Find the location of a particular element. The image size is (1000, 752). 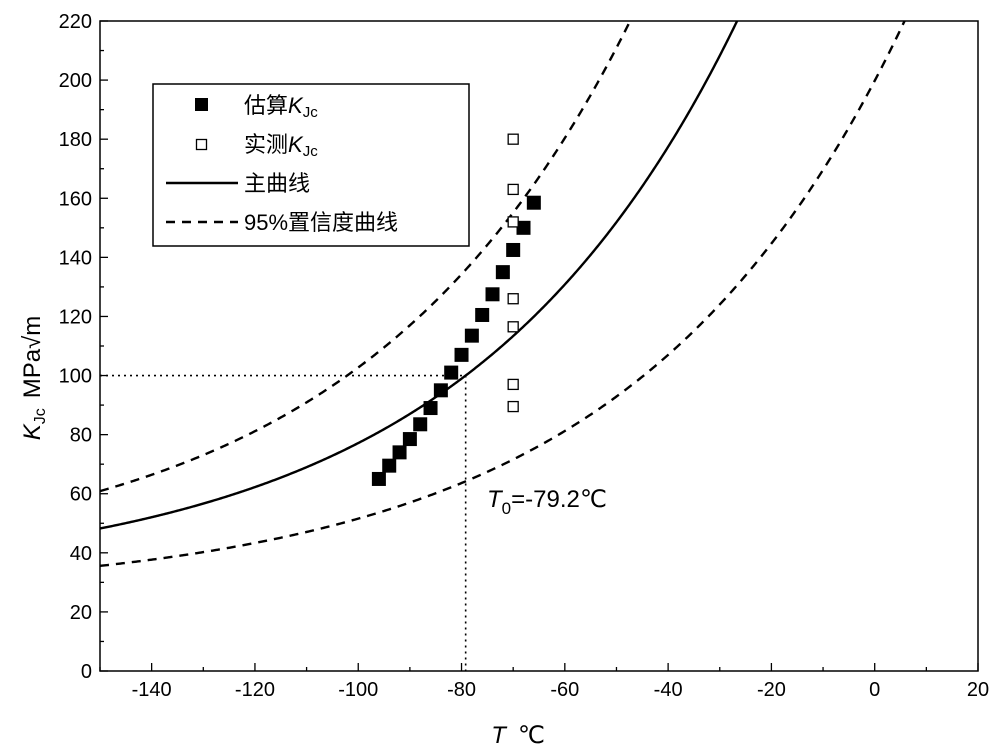

legend: 估算KJc 实测KJc 主曲线 95%置信度曲线 is located at coordinates (311, 165).